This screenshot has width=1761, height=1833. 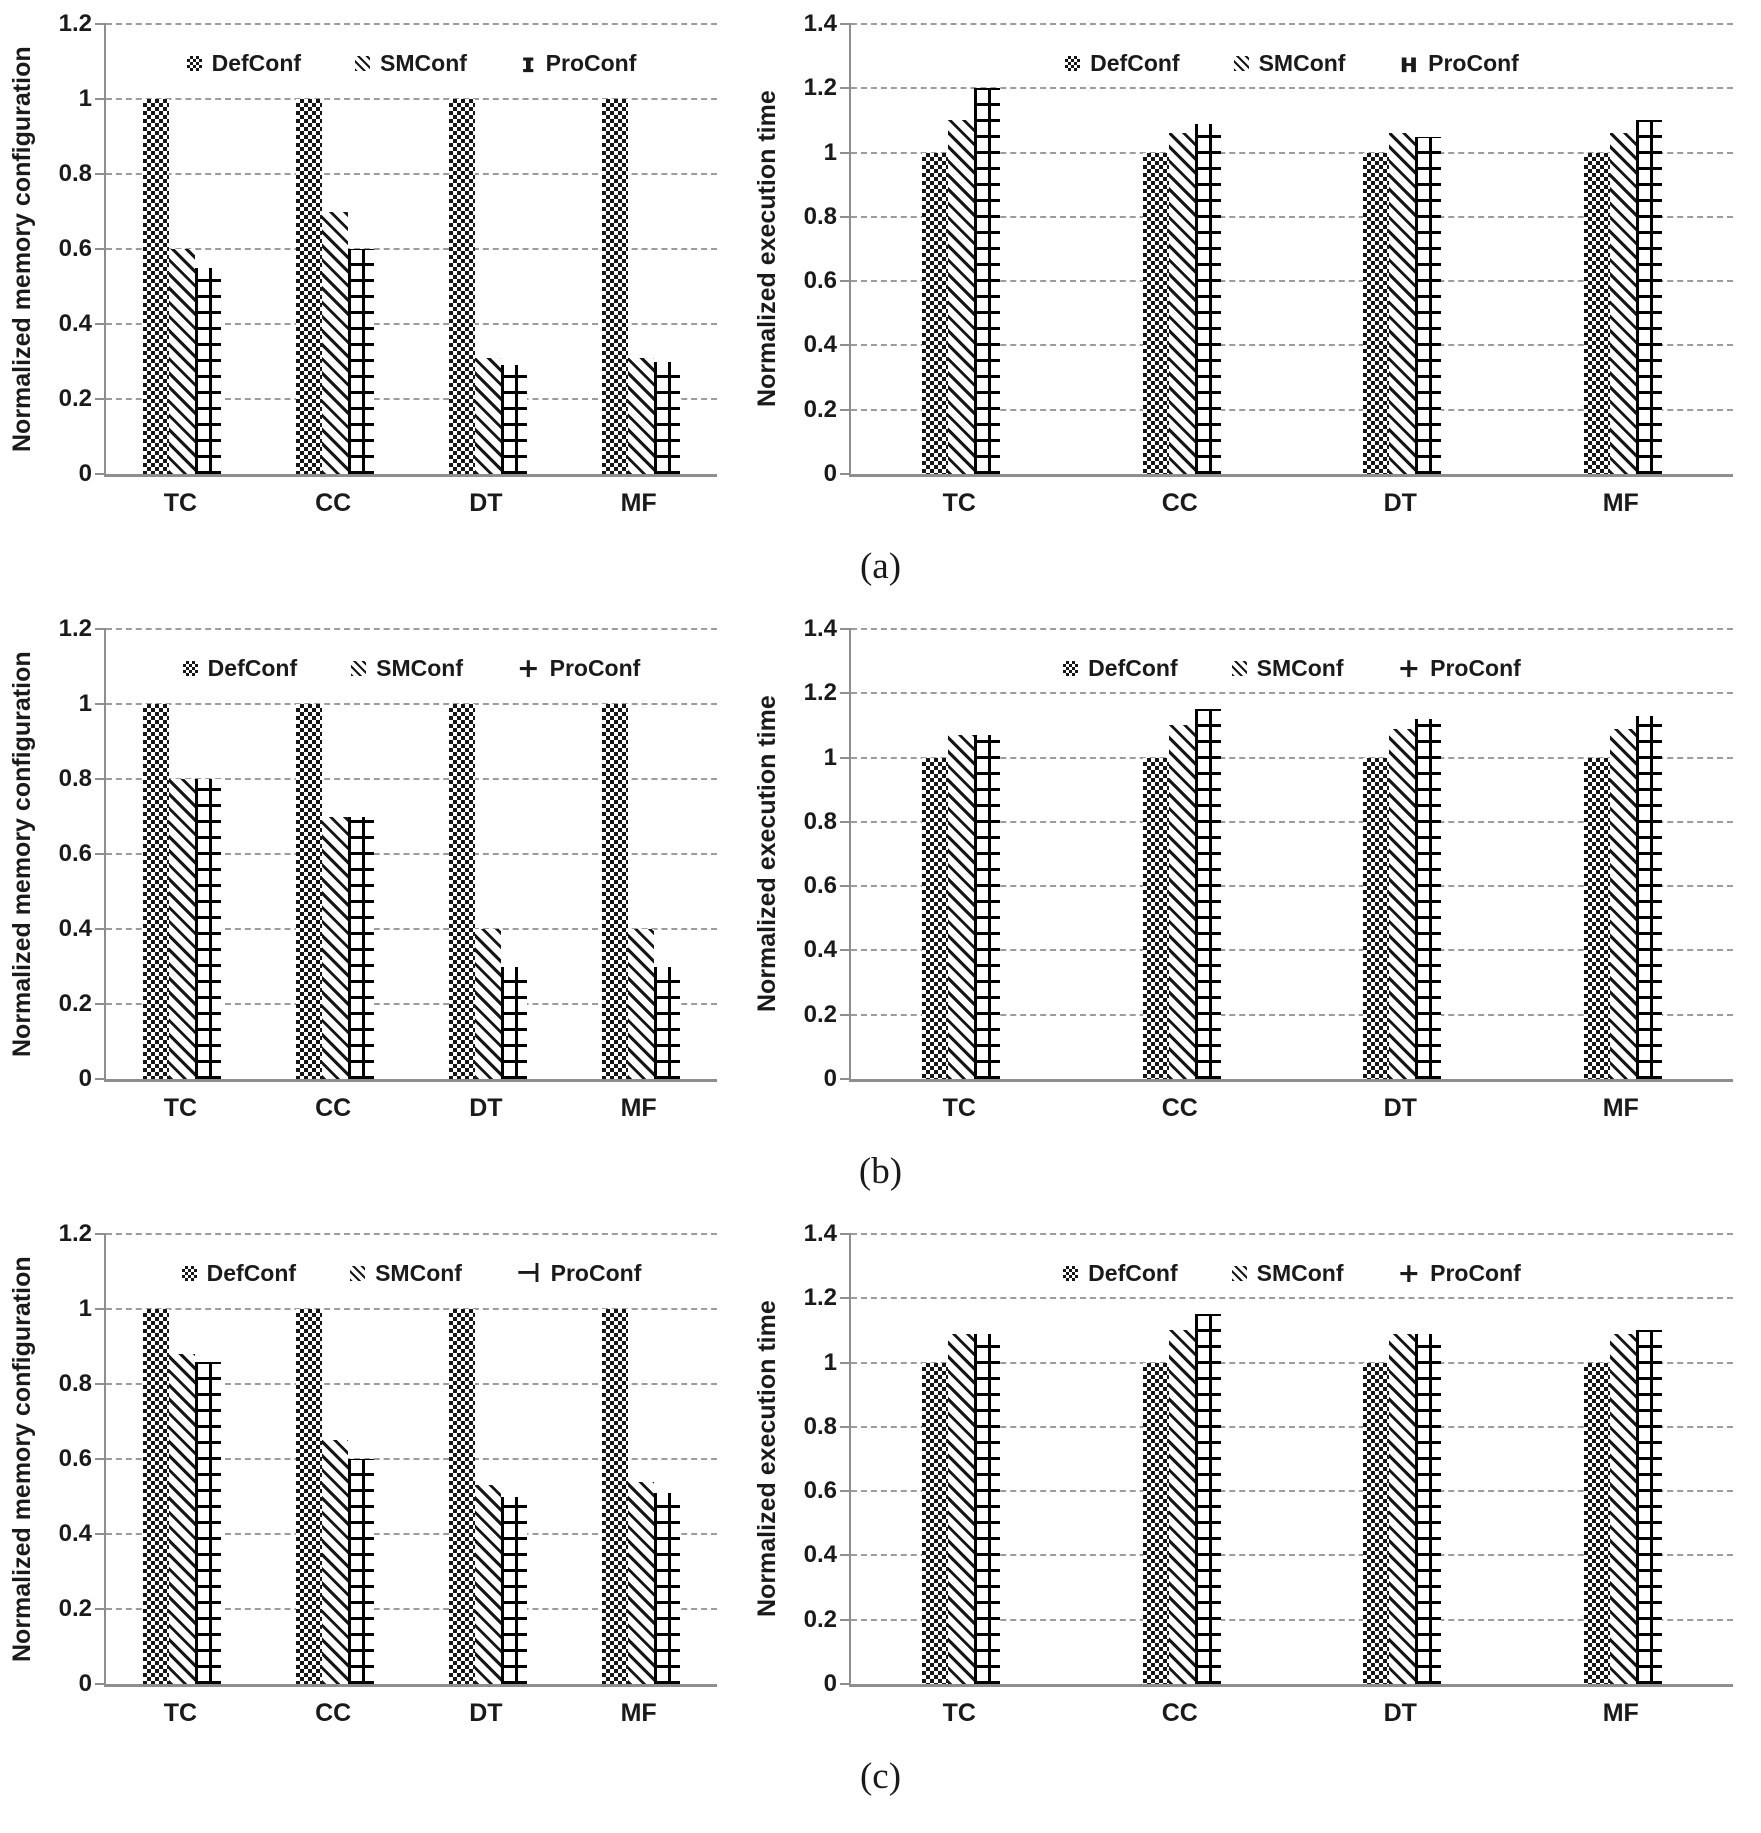 What do you see at coordinates (1286, 1460) in the screenshot?
I see `plot-area: DefConf SMConf + ProConf` at bounding box center [1286, 1460].